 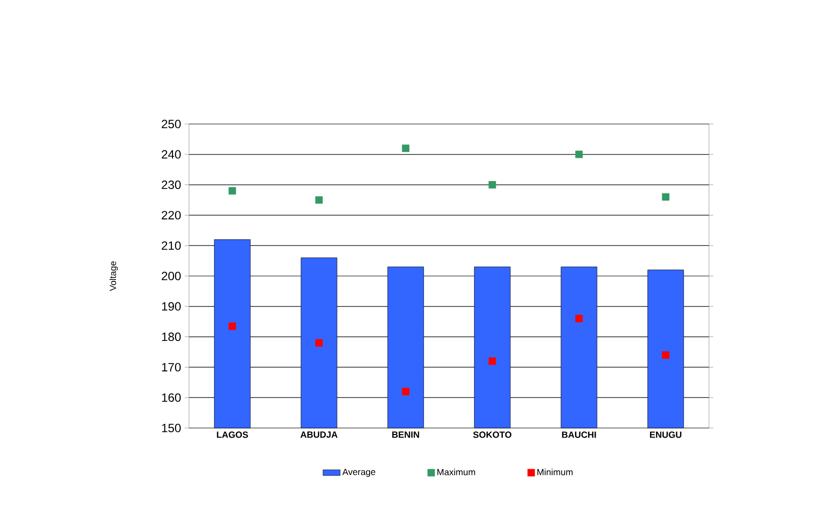 I want to click on x-tick-label: SOKOTO, so click(x=492, y=435).